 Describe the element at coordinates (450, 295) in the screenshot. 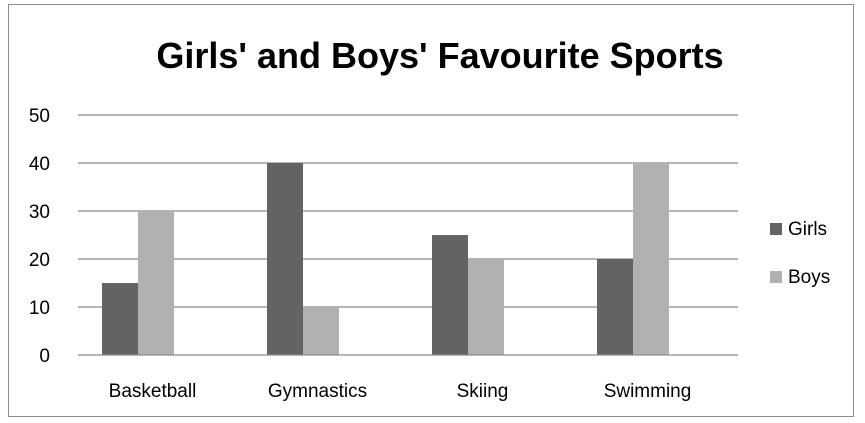

I see `bar-girls-skiing` at that location.